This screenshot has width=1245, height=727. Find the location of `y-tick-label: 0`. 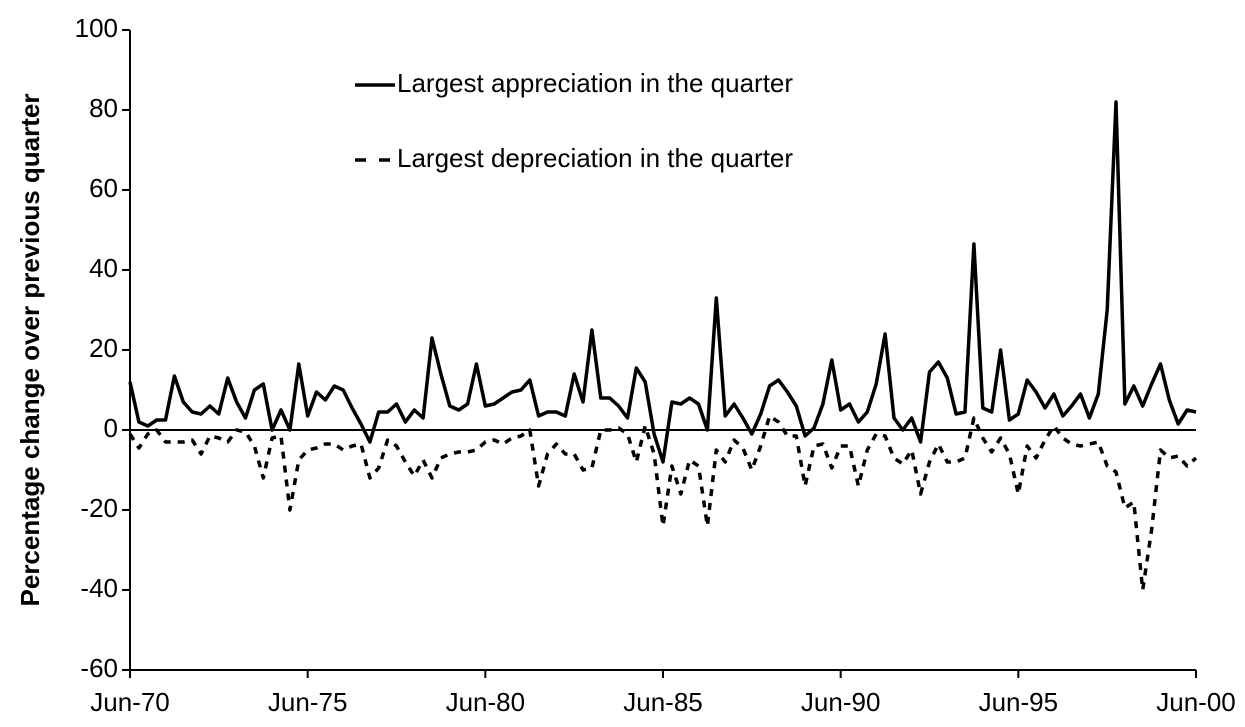

y-tick-label: 0 is located at coordinates (111, 428).